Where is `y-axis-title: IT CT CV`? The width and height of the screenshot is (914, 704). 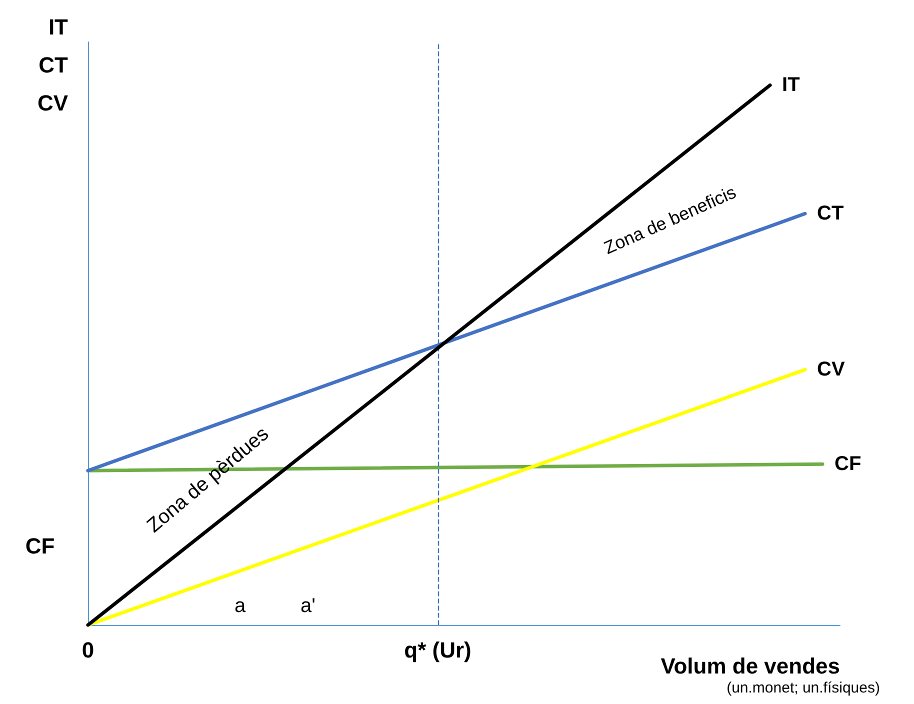 y-axis-title: IT CT CV is located at coordinates (53, 65).